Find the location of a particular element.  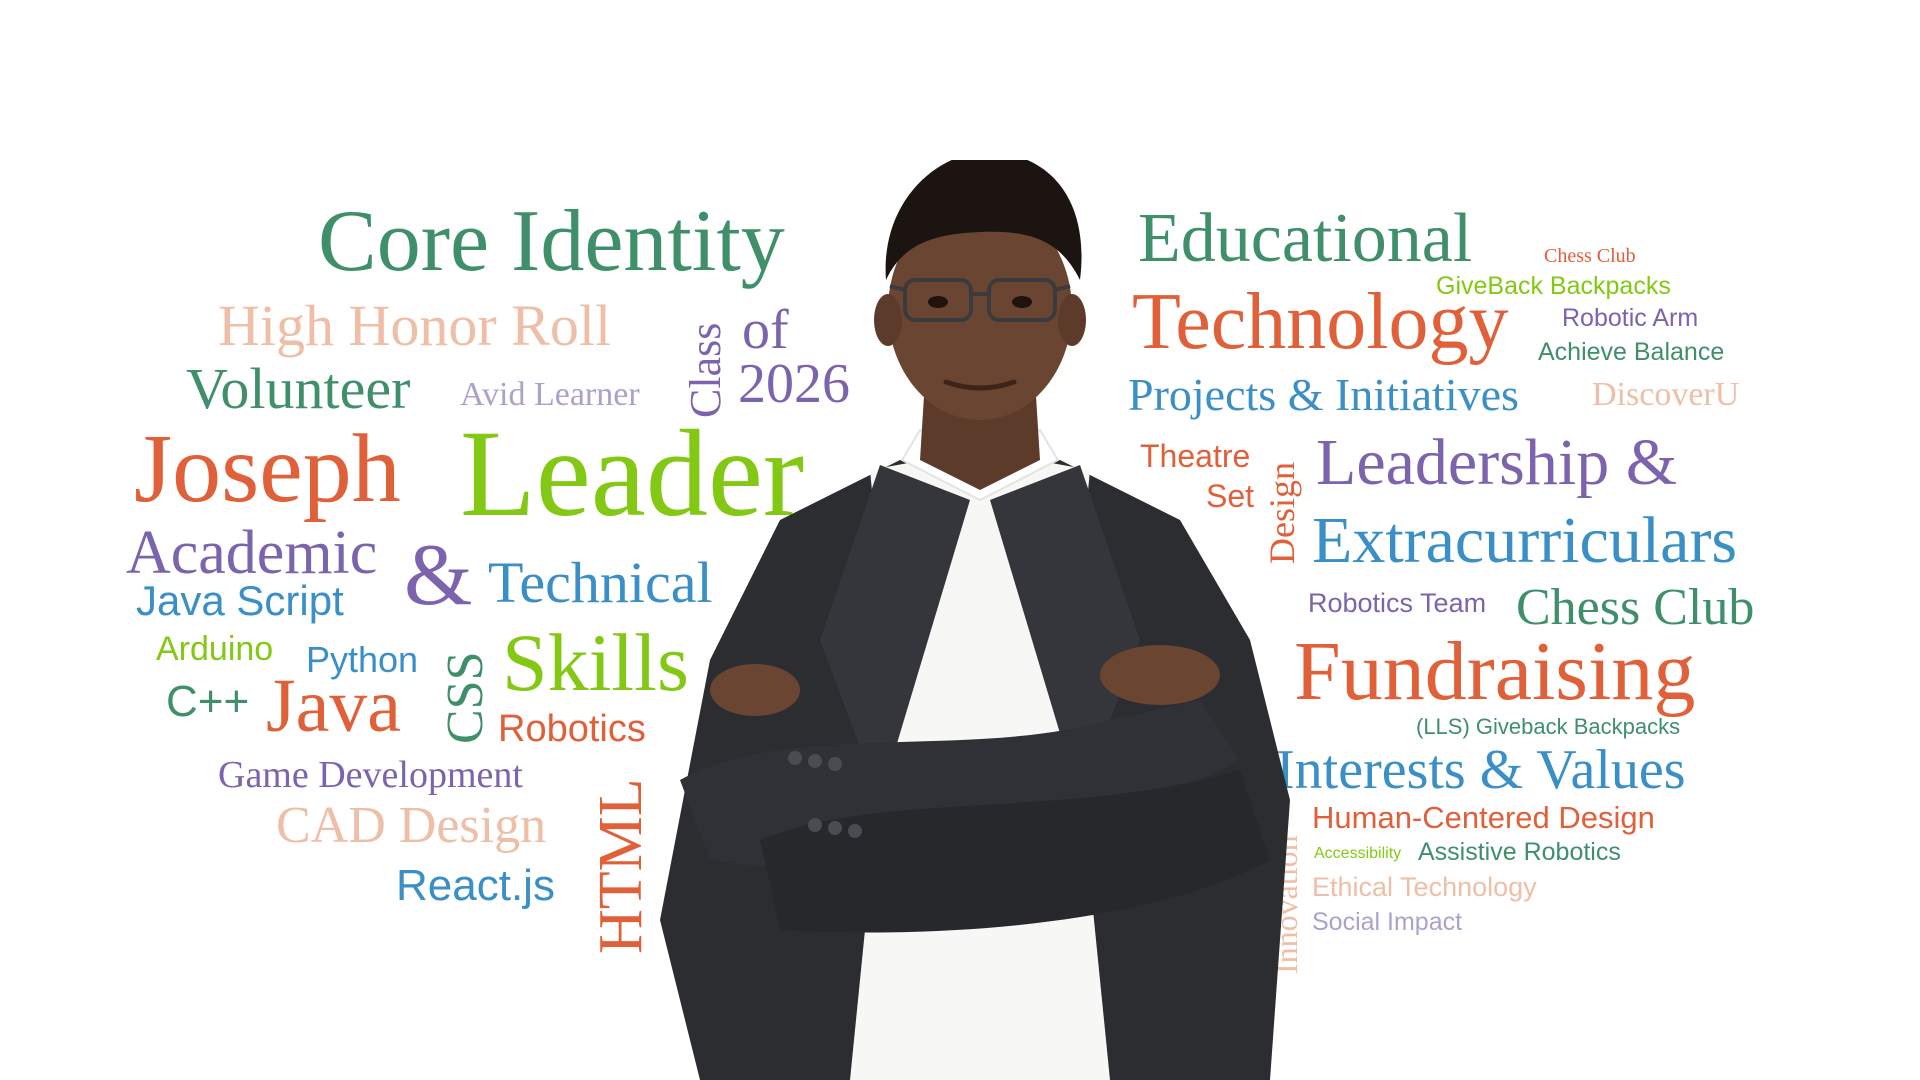

word-avid-learner: Avid Learner is located at coordinates (550, 394).